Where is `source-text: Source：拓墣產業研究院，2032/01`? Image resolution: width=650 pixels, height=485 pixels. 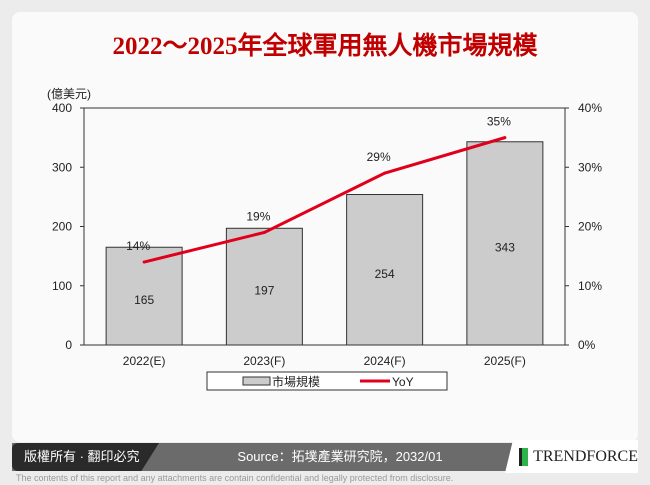
source-text: Source：拓墣產業研究院，2032/01 is located at coordinates (340, 456).